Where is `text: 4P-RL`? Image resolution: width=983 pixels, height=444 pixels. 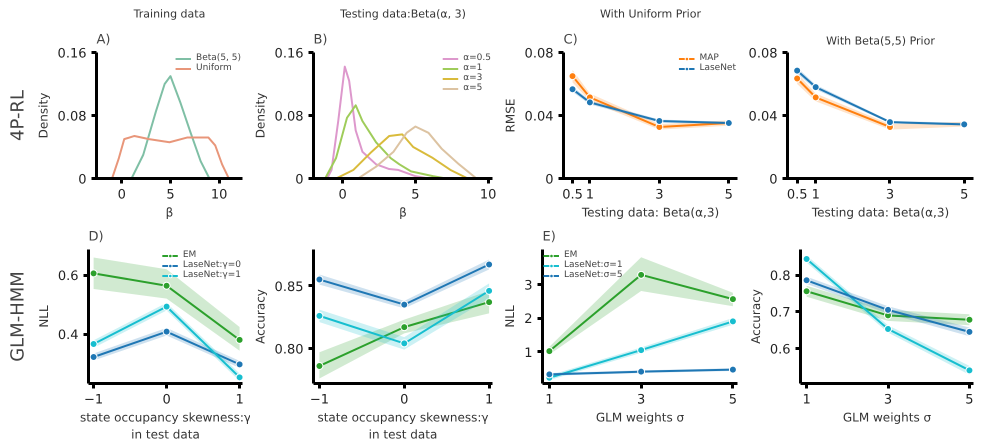
text: 4P-RL is located at coordinates (18, 115).